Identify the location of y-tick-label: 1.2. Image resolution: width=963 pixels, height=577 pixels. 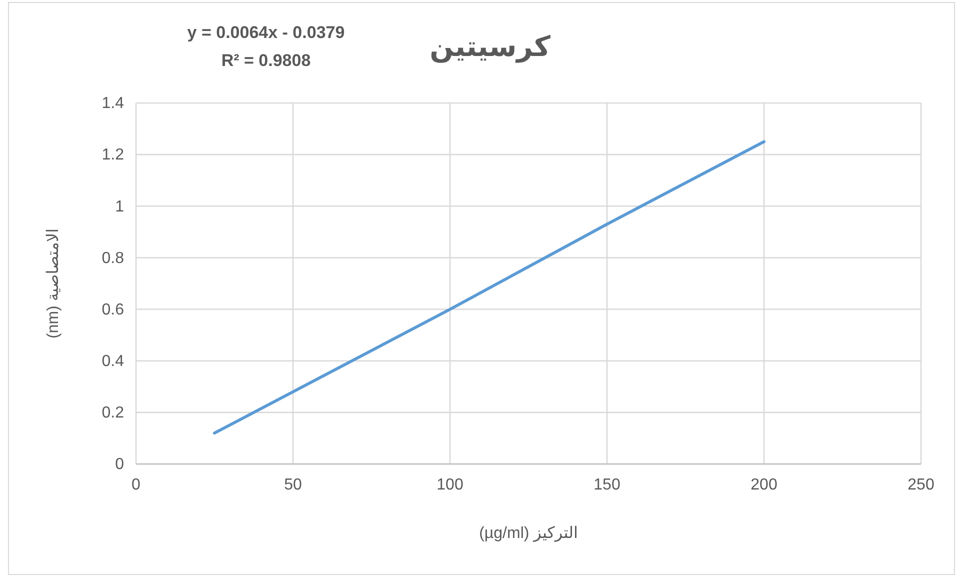
(113, 155).